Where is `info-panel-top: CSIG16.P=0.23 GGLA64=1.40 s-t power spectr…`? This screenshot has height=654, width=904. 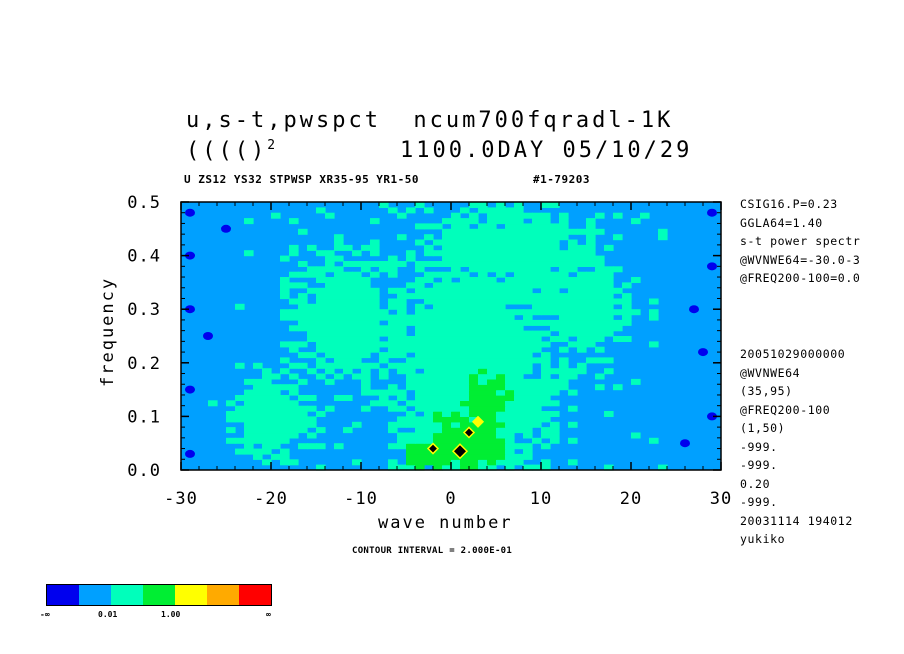
info-panel-top: CSIG16.P=0.23 GGLA64=1.40 s-t power spectr… is located at coordinates (800, 241).